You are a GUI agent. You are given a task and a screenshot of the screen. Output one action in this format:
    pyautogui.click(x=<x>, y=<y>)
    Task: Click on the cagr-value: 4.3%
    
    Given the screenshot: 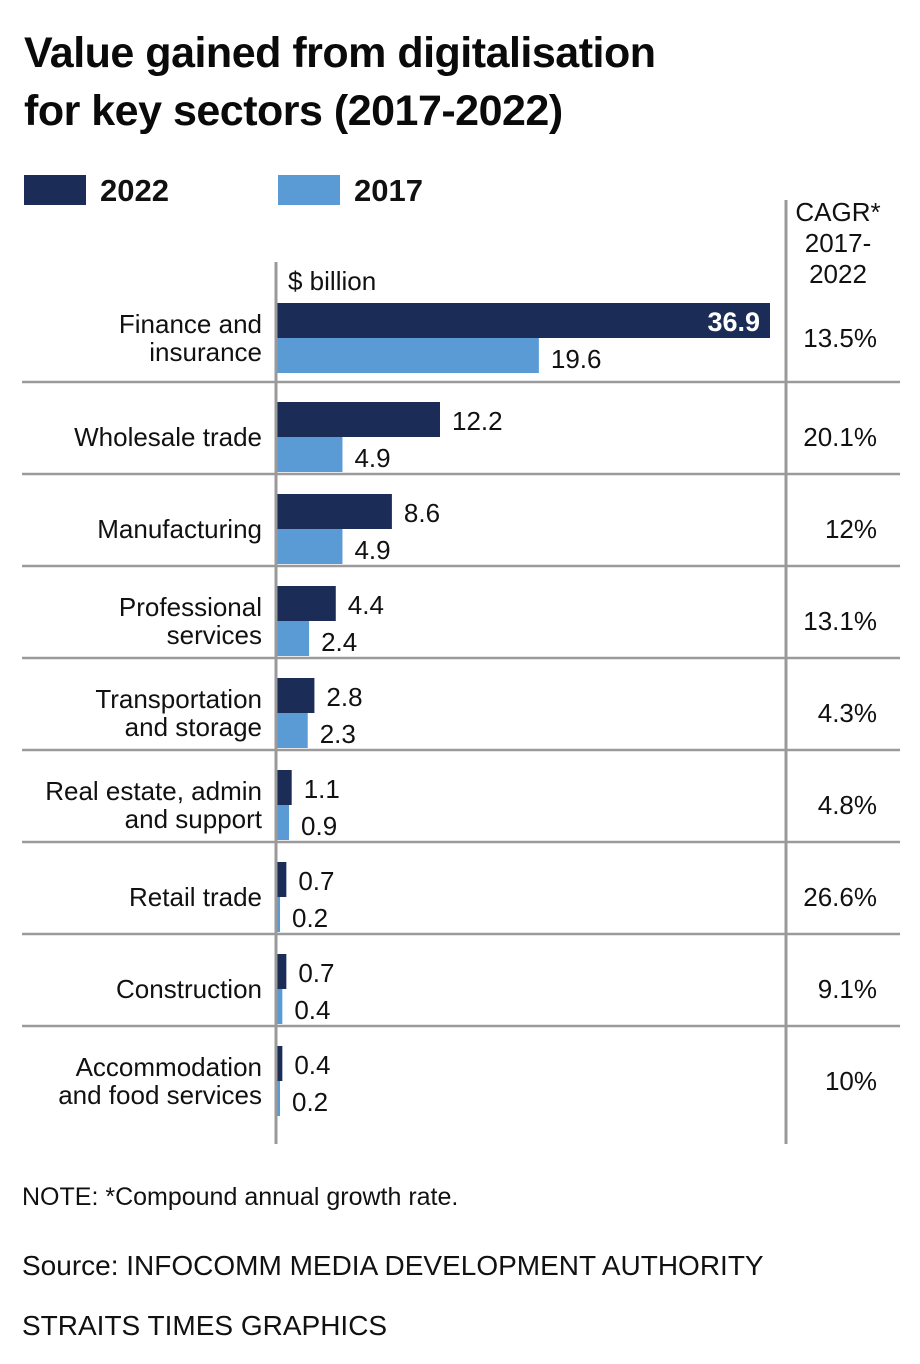 What is the action you would take?
    pyautogui.click(x=847, y=713)
    